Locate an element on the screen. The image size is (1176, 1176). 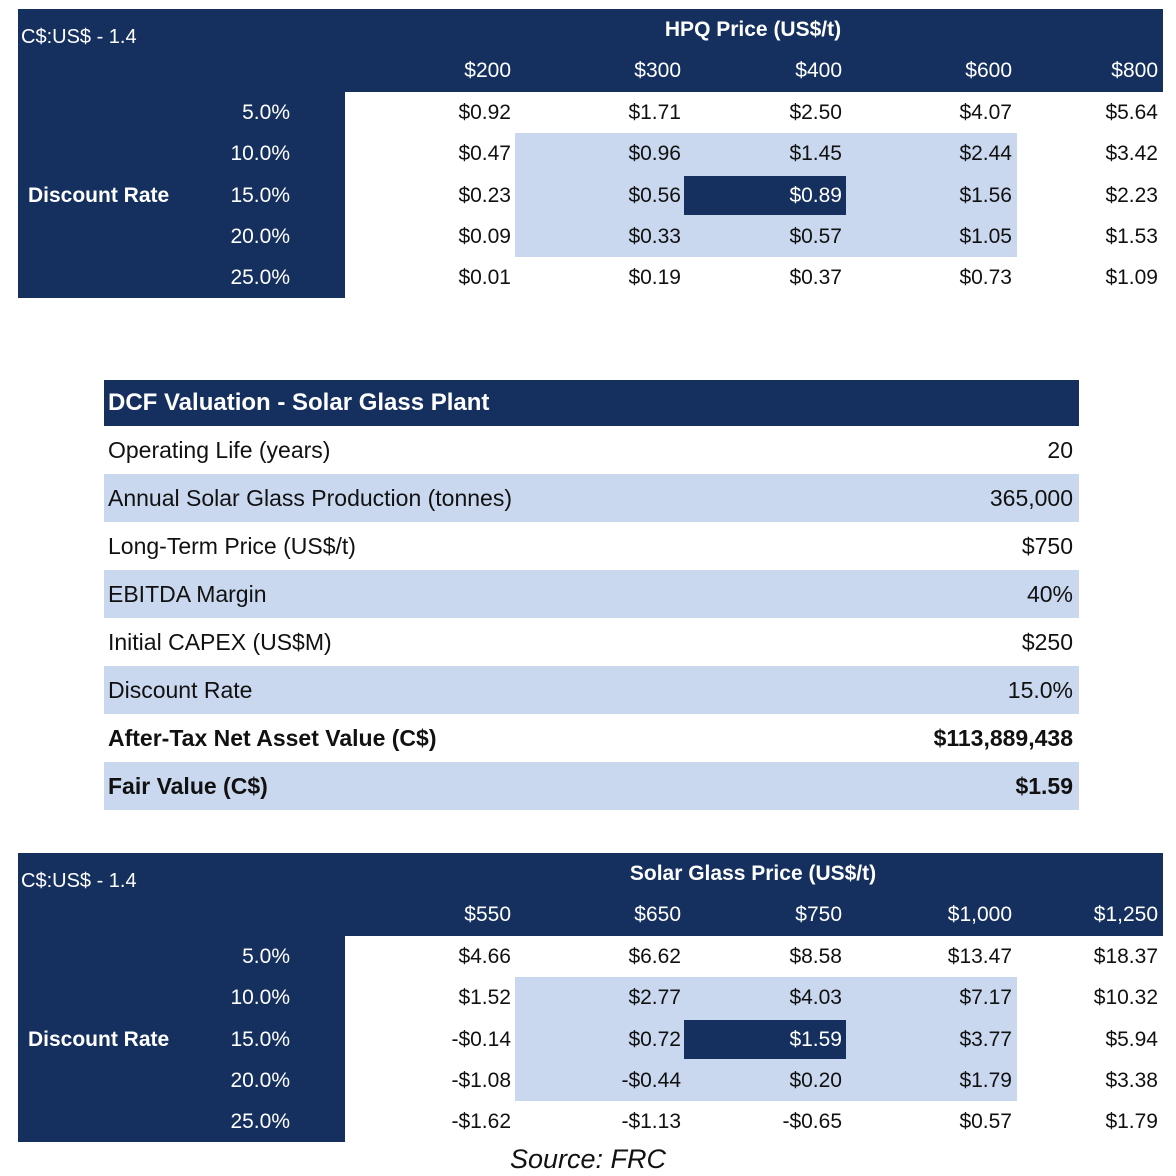
table-cell: $0.33 is located at coordinates (654, 236).